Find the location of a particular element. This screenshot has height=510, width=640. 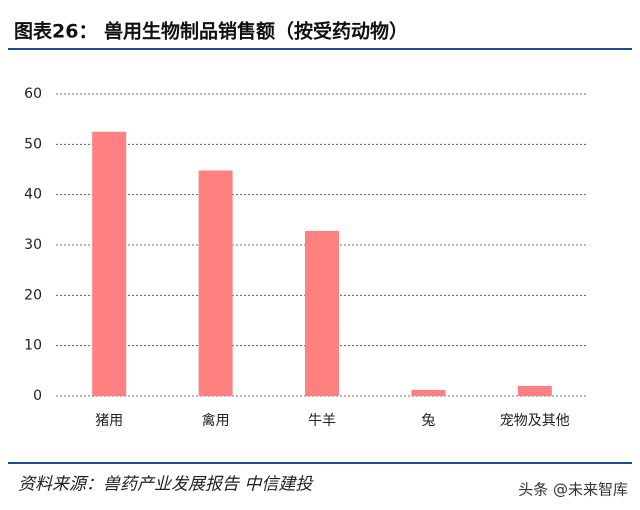

watermark: 头条 @未来智库 is located at coordinates (573, 490).